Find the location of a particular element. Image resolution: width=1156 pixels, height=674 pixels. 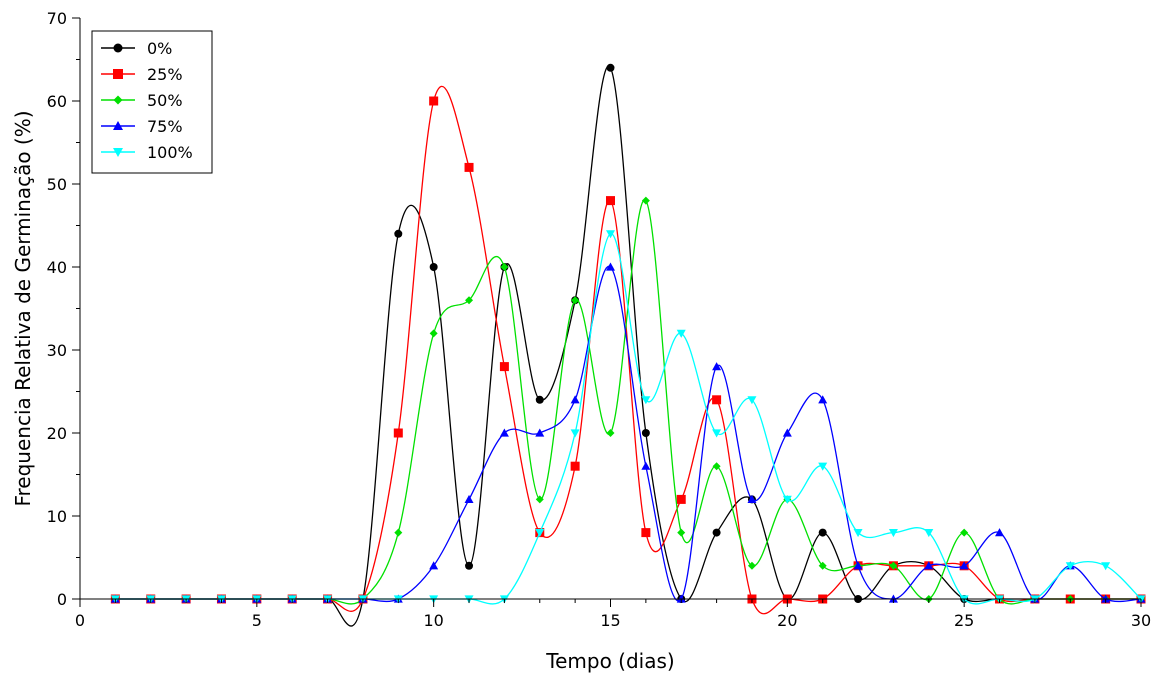

y-tick-label: 30 is located at coordinates (57, 350).